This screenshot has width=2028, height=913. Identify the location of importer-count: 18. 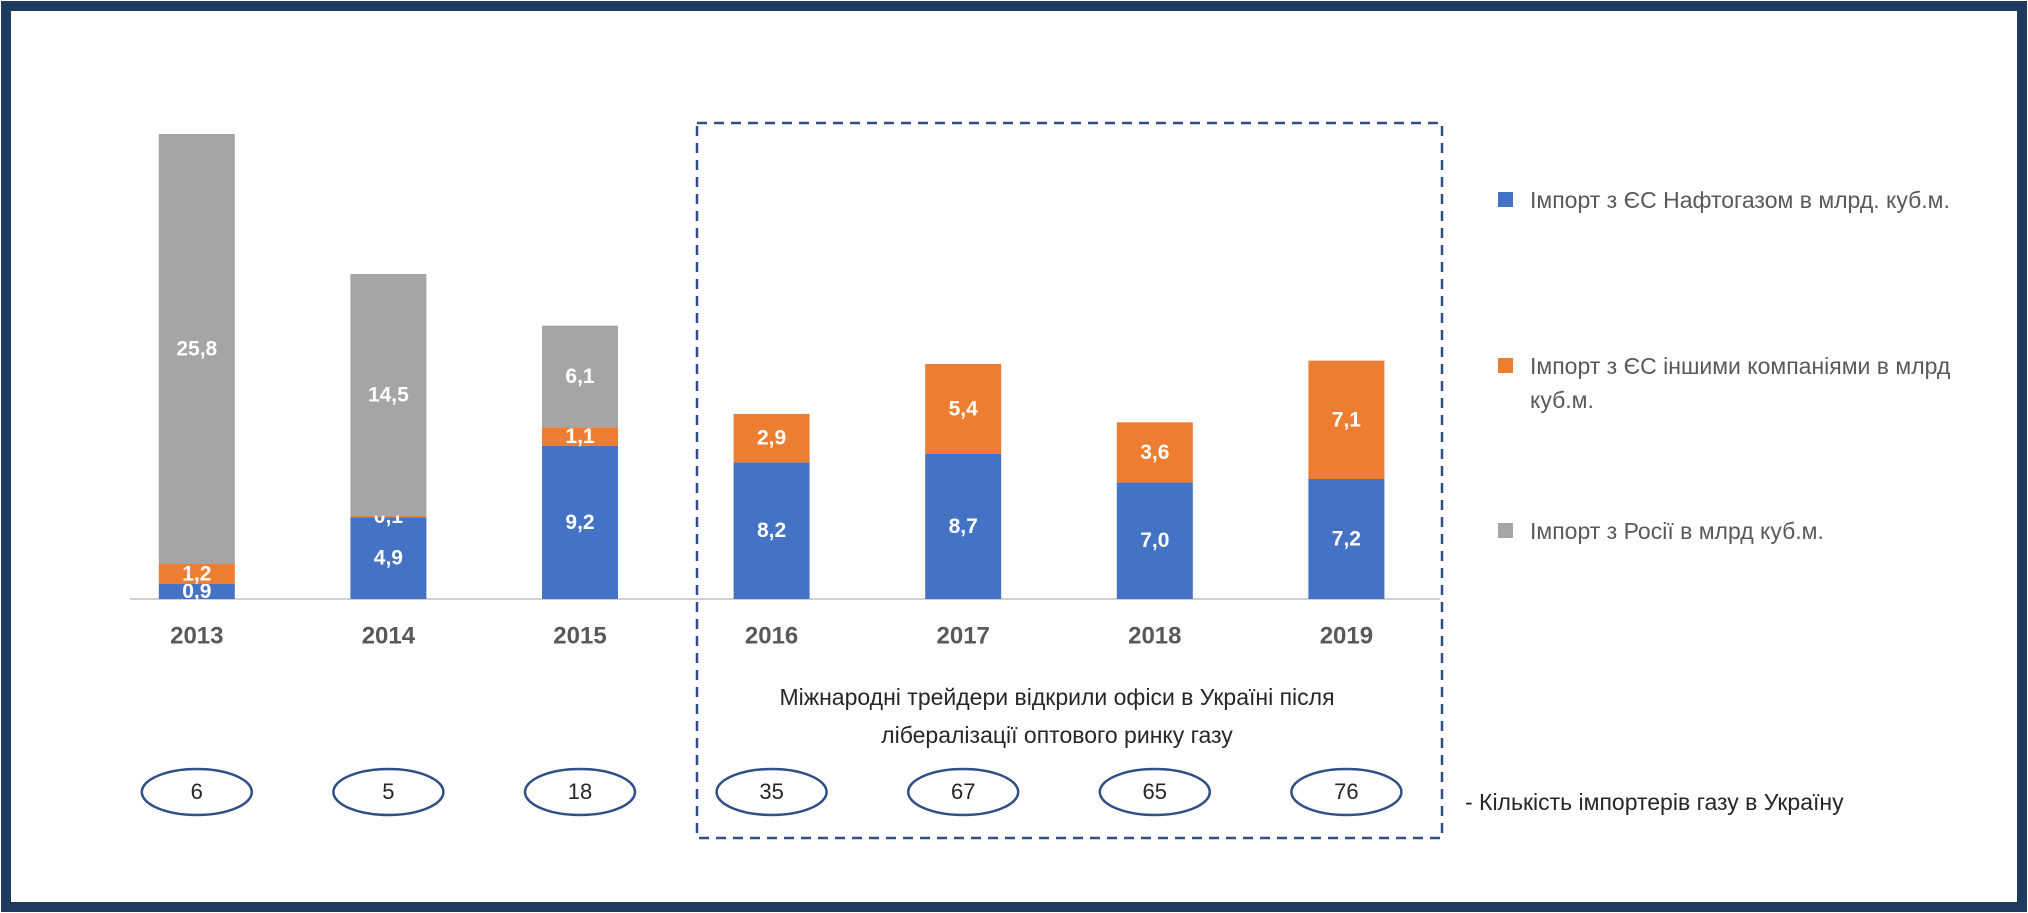
(580, 791).